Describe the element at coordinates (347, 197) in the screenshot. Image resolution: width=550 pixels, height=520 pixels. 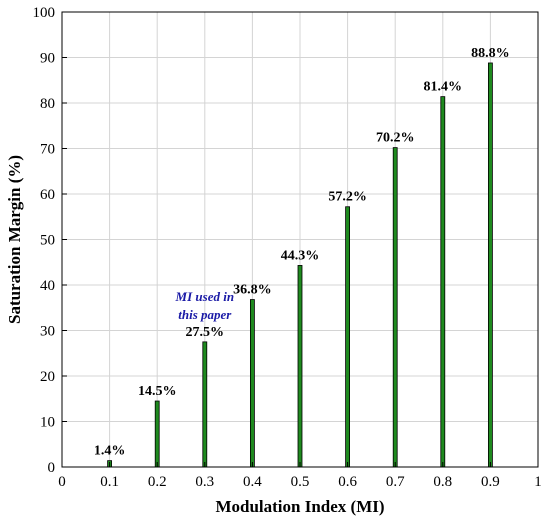
I see `data-label-5: 57.2%` at that location.